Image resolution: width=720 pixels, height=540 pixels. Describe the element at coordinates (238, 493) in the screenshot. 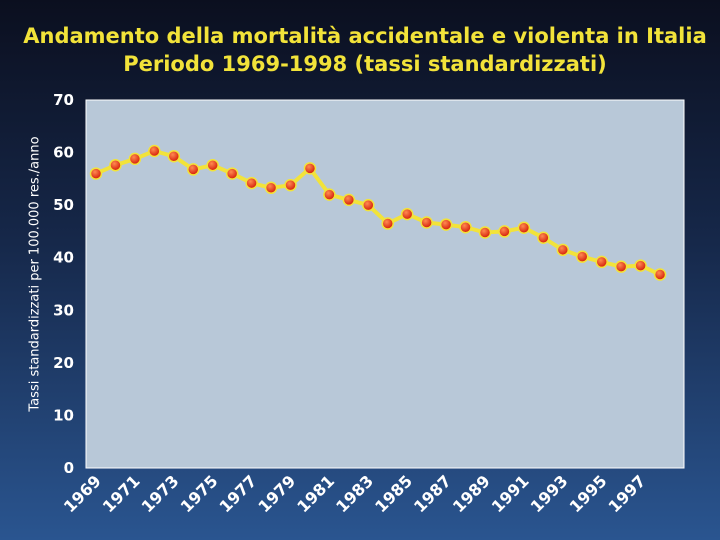

I see `x-tick-label: 1977` at that location.